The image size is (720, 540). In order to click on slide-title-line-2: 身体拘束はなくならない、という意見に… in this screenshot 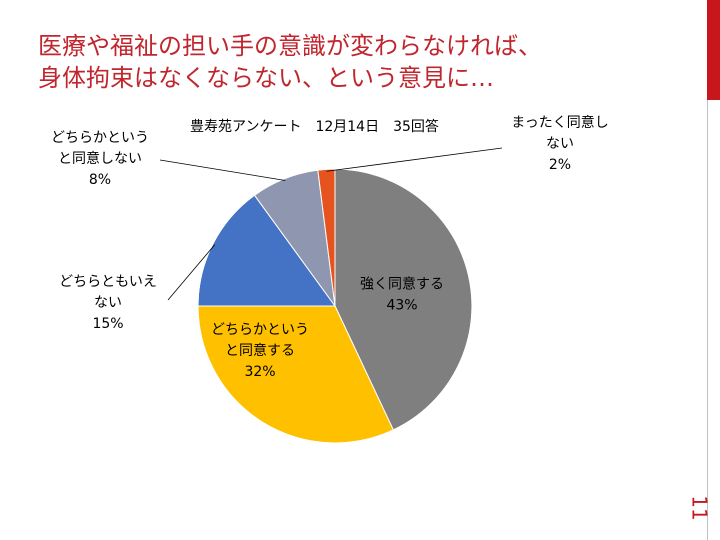, I will do `click(266, 78)`.